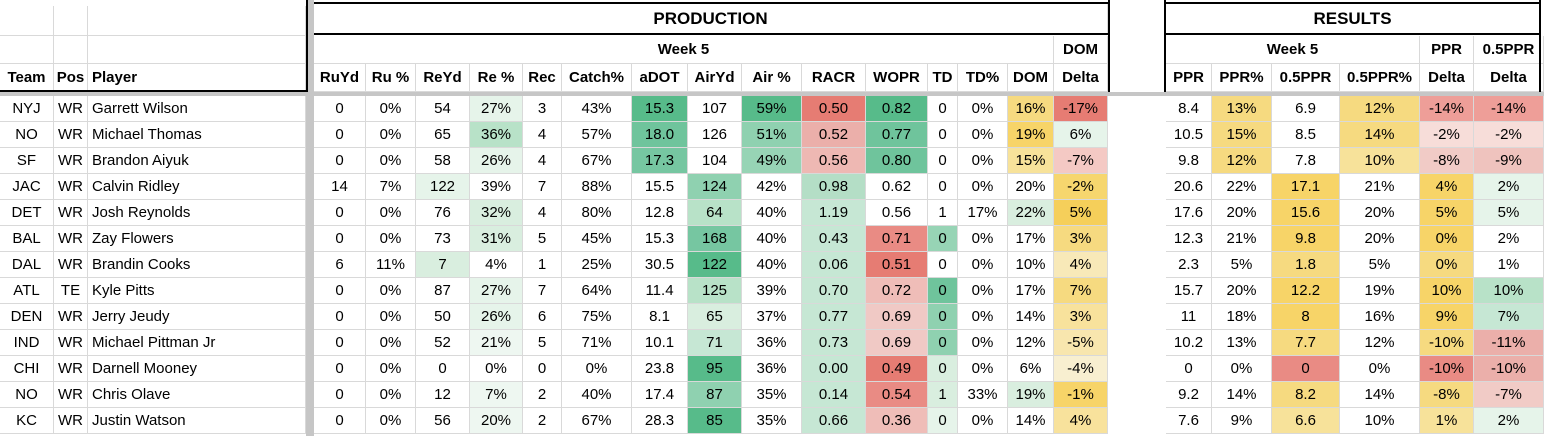  What do you see at coordinates (1447, 50) in the screenshot?
I see `ppr-delta-group-header: PPR` at bounding box center [1447, 50].